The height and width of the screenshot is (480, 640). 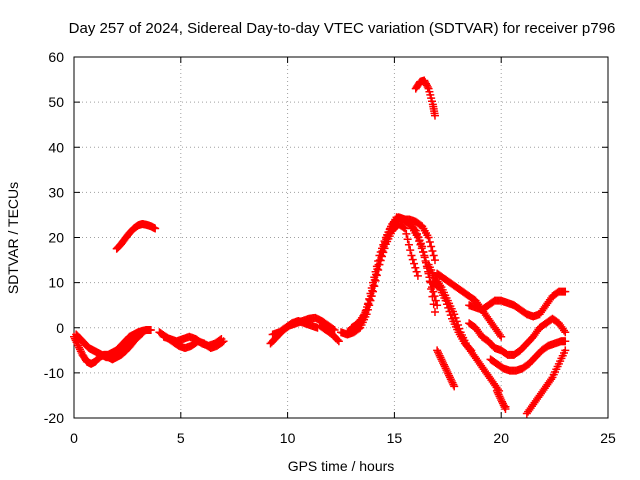 What do you see at coordinates (395, 438) in the screenshot?
I see `x-tick-label: 15` at bounding box center [395, 438].